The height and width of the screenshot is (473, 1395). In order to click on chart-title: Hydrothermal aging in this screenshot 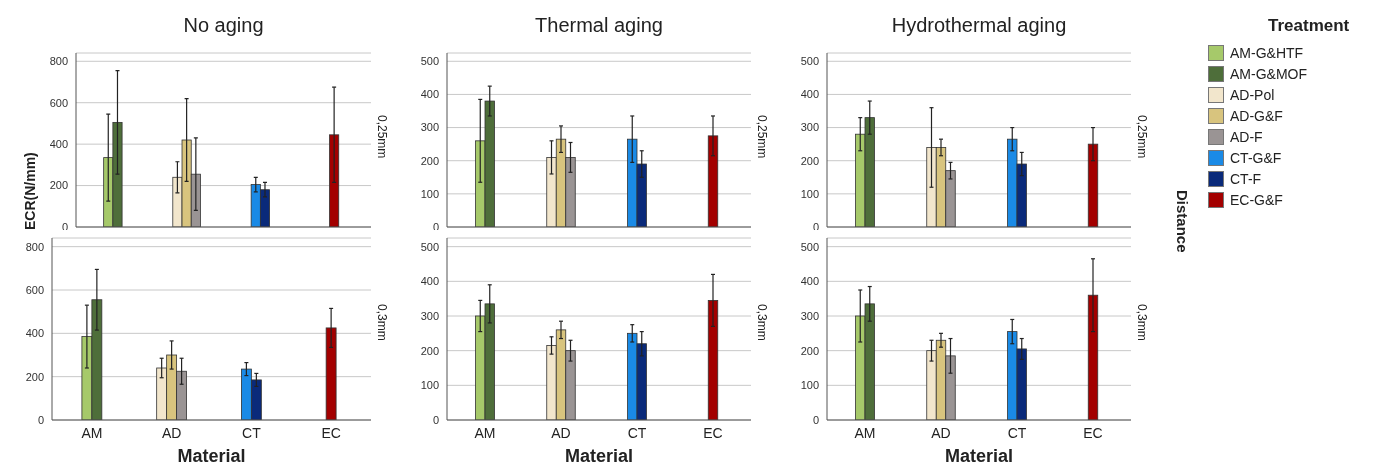, I will do `click(979, 25)`.